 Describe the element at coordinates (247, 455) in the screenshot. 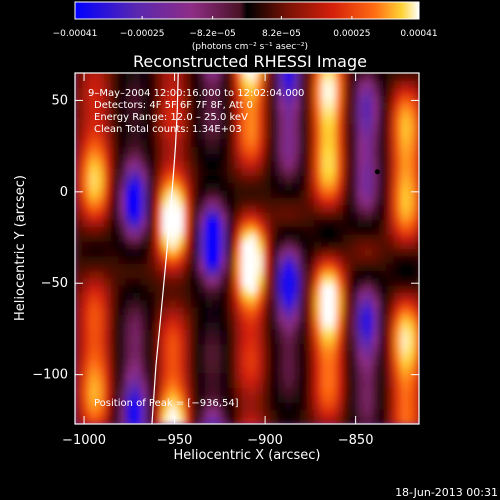

I see `x-axis-label: Heliocentric X (arcsec)` at that location.